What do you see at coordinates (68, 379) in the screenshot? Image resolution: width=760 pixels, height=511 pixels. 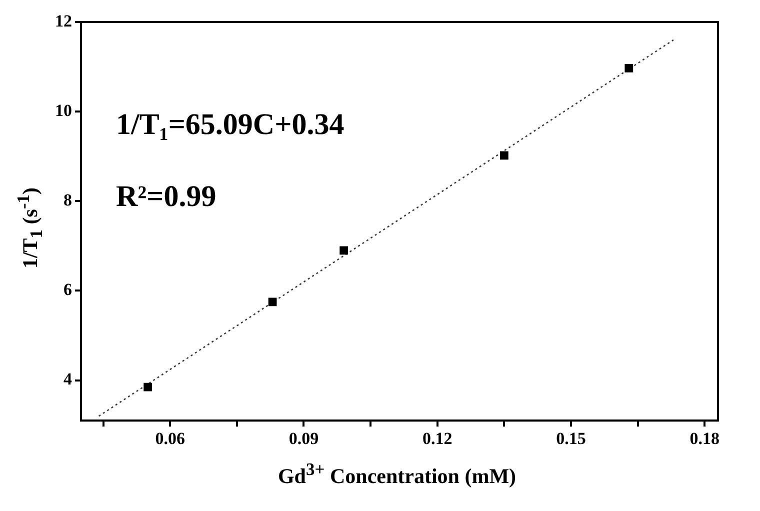 I see `y-tick-label: 4` at bounding box center [68, 379].